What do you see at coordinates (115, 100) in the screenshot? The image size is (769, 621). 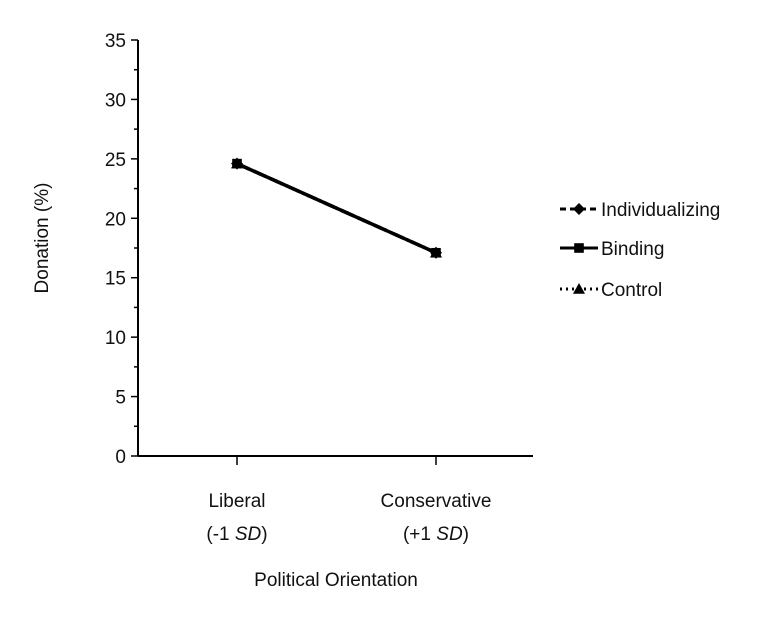 I see `y-tick-label: 30` at bounding box center [115, 100].